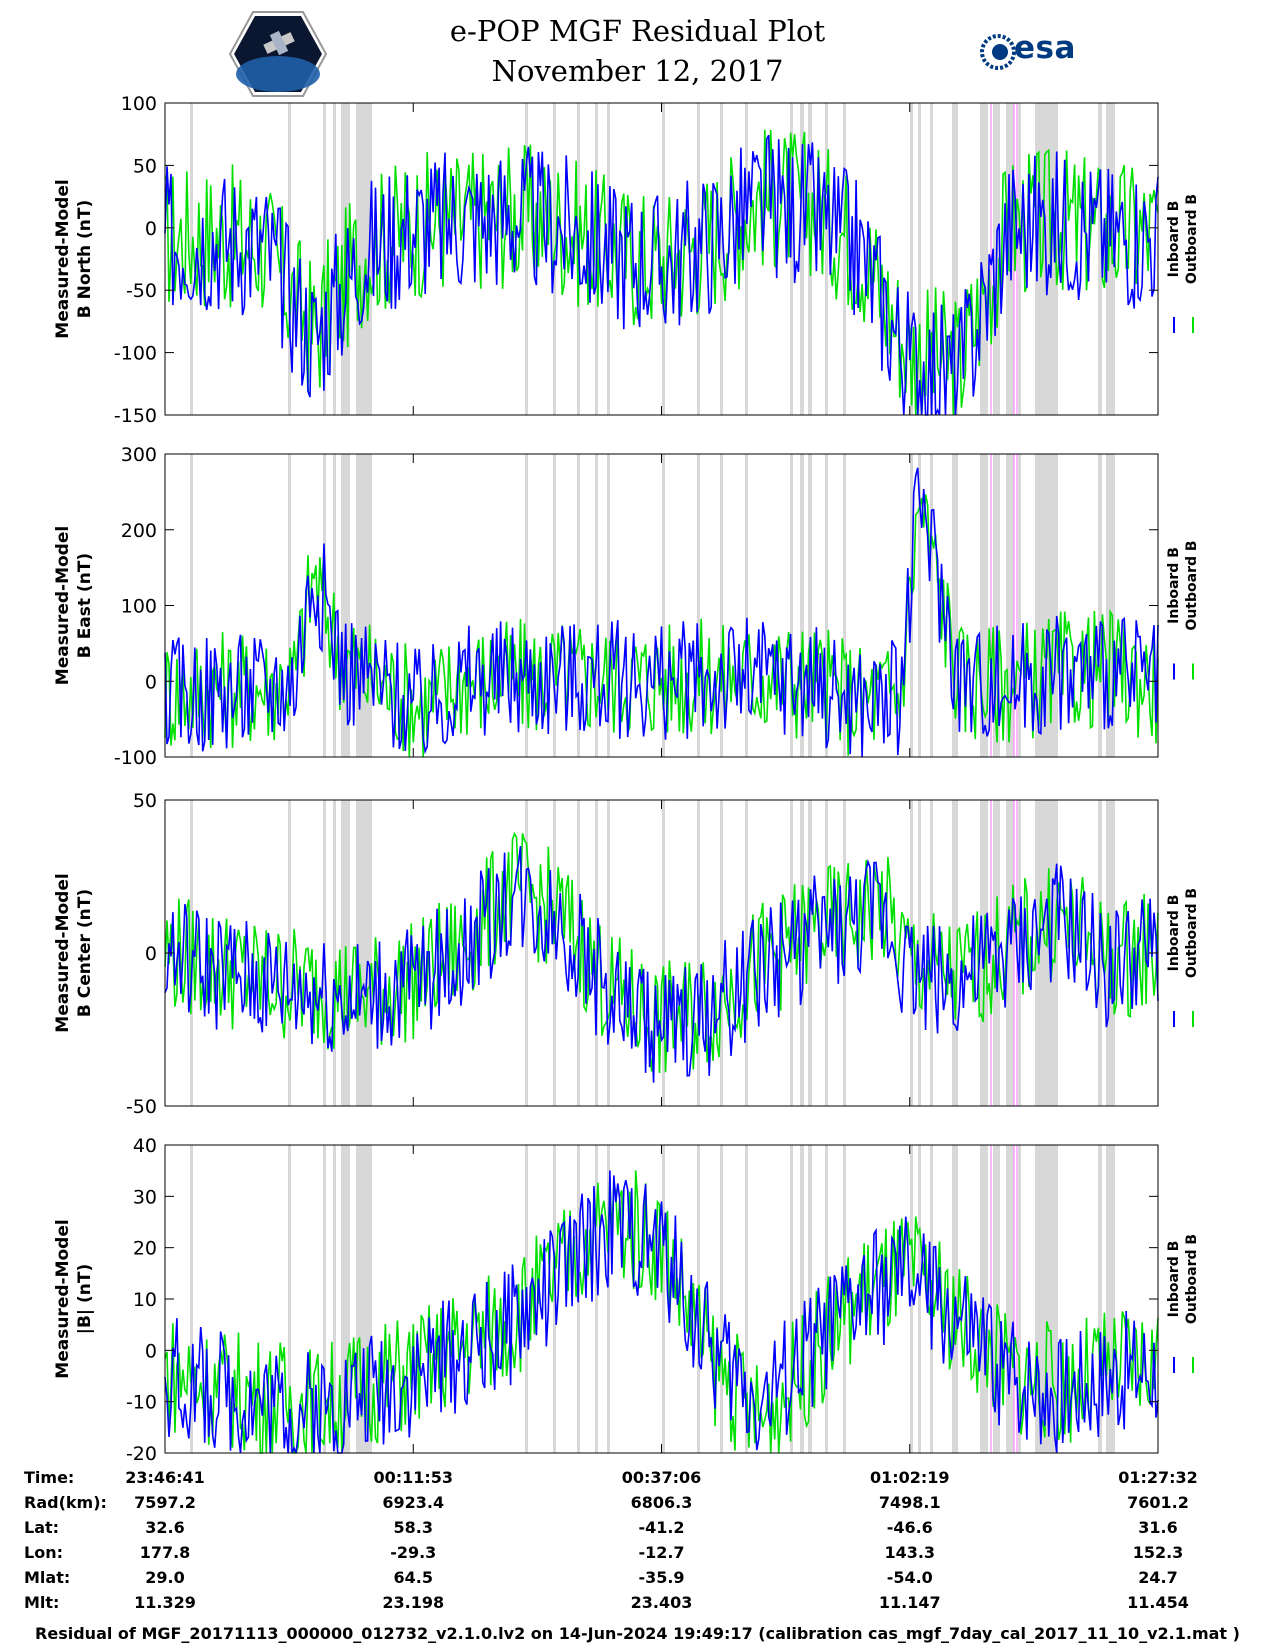 This screenshot has width=1275, height=1650. Describe the element at coordinates (42, 1602) in the screenshot. I see `info-row-label: Mlt:` at that location.